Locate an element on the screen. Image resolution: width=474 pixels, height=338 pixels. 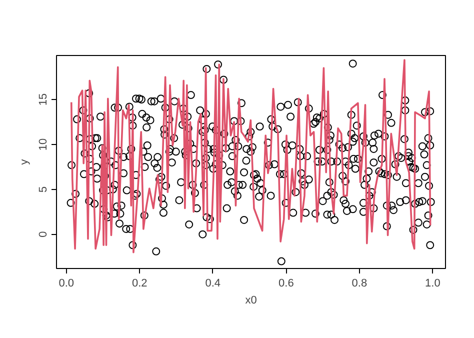
y-tick-label: 10 is located at coordinates (44, 144).